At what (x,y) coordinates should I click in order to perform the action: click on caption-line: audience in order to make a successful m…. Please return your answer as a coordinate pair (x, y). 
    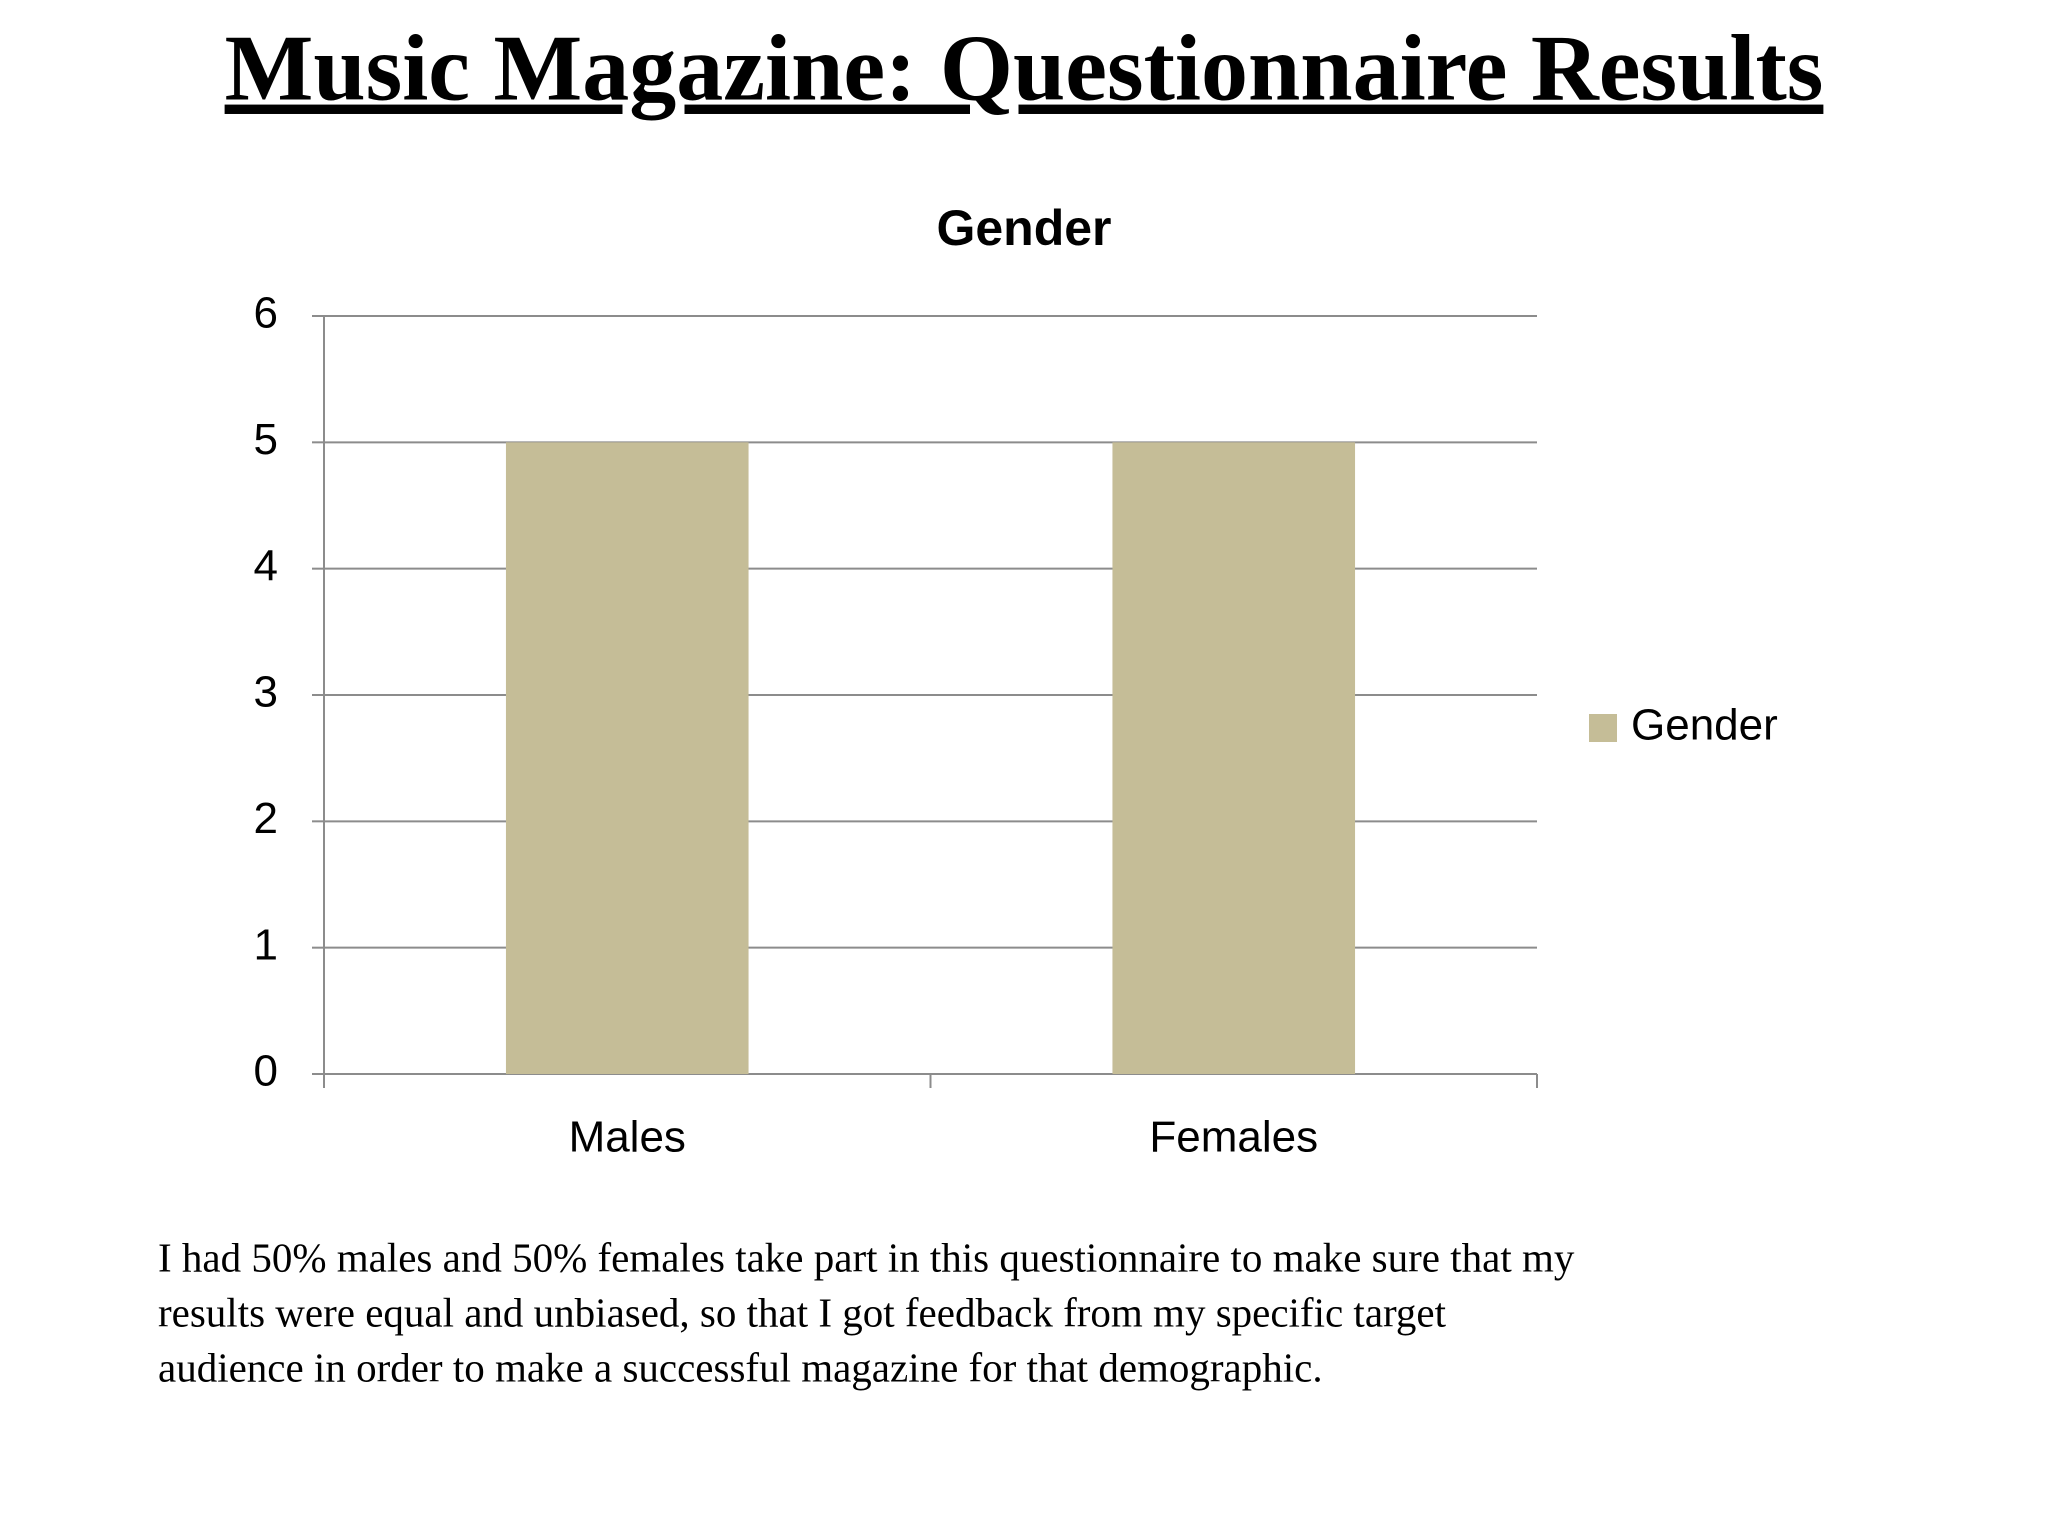
    Looking at the image, I should click on (740, 1367).